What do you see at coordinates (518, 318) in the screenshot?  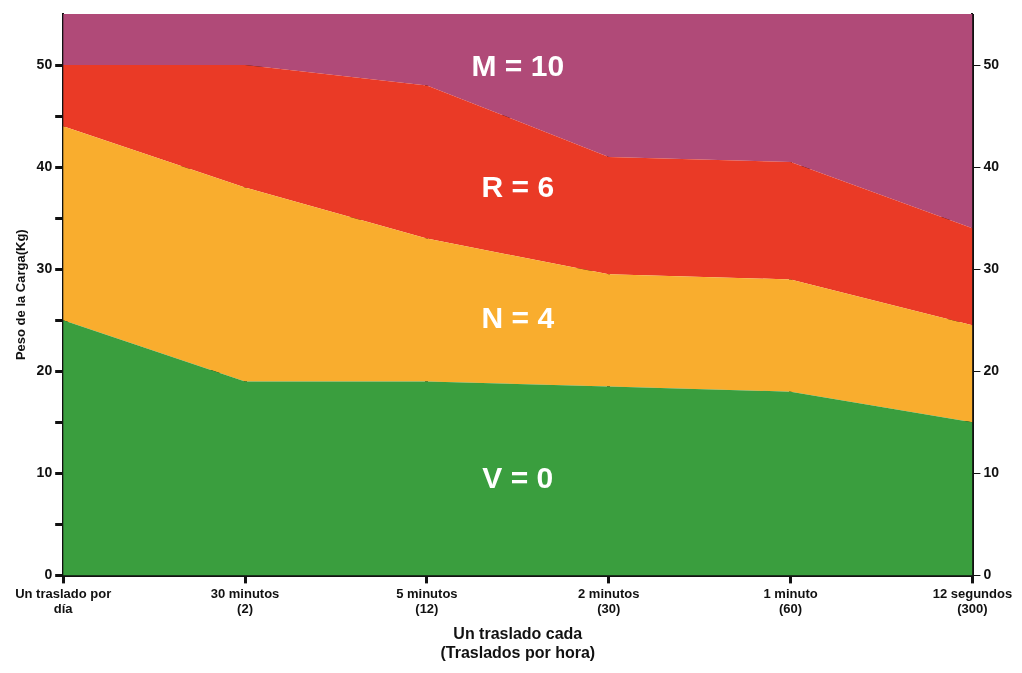 I see `series-label: N = 4` at bounding box center [518, 318].